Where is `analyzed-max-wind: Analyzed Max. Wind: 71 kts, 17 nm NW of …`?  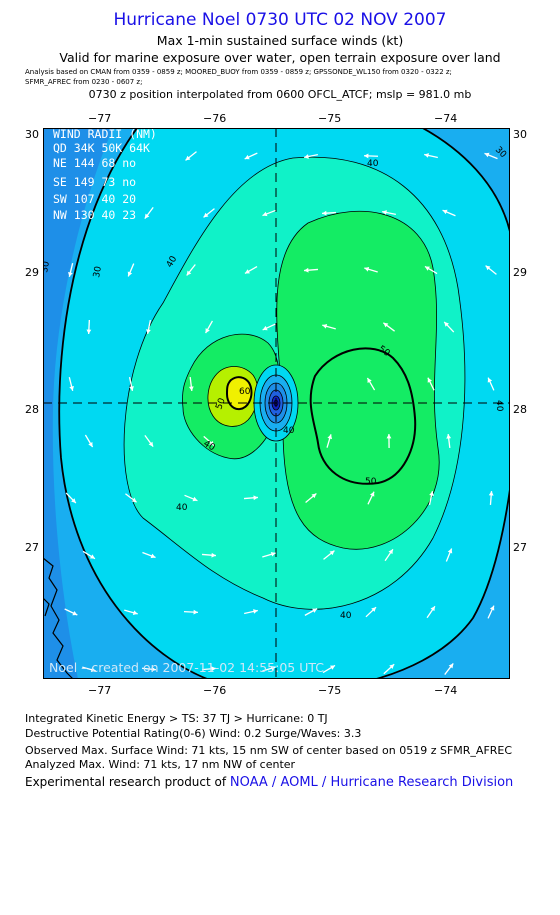
analyzed-max-wind: Analyzed Max. Wind: 71 kts, 17 nm NW of … is located at coordinates (160, 764).